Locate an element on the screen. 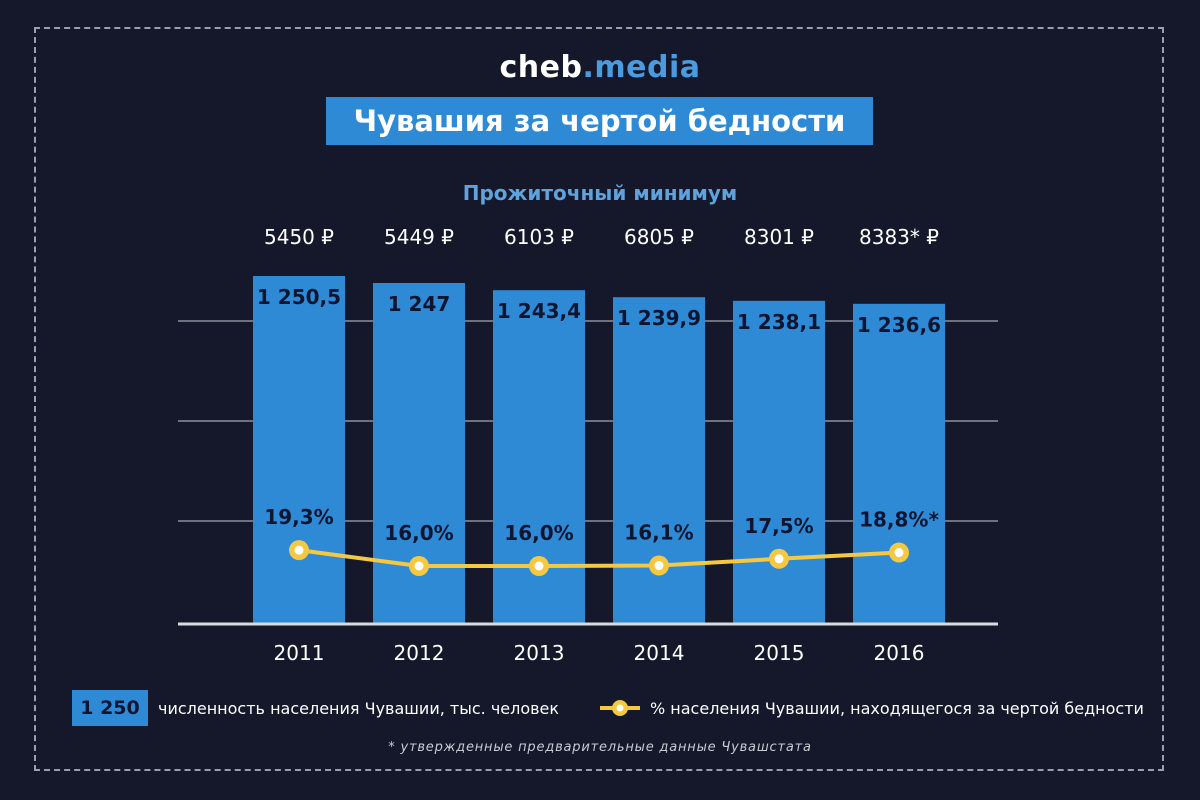  bar-2016 is located at coordinates (899, 463).